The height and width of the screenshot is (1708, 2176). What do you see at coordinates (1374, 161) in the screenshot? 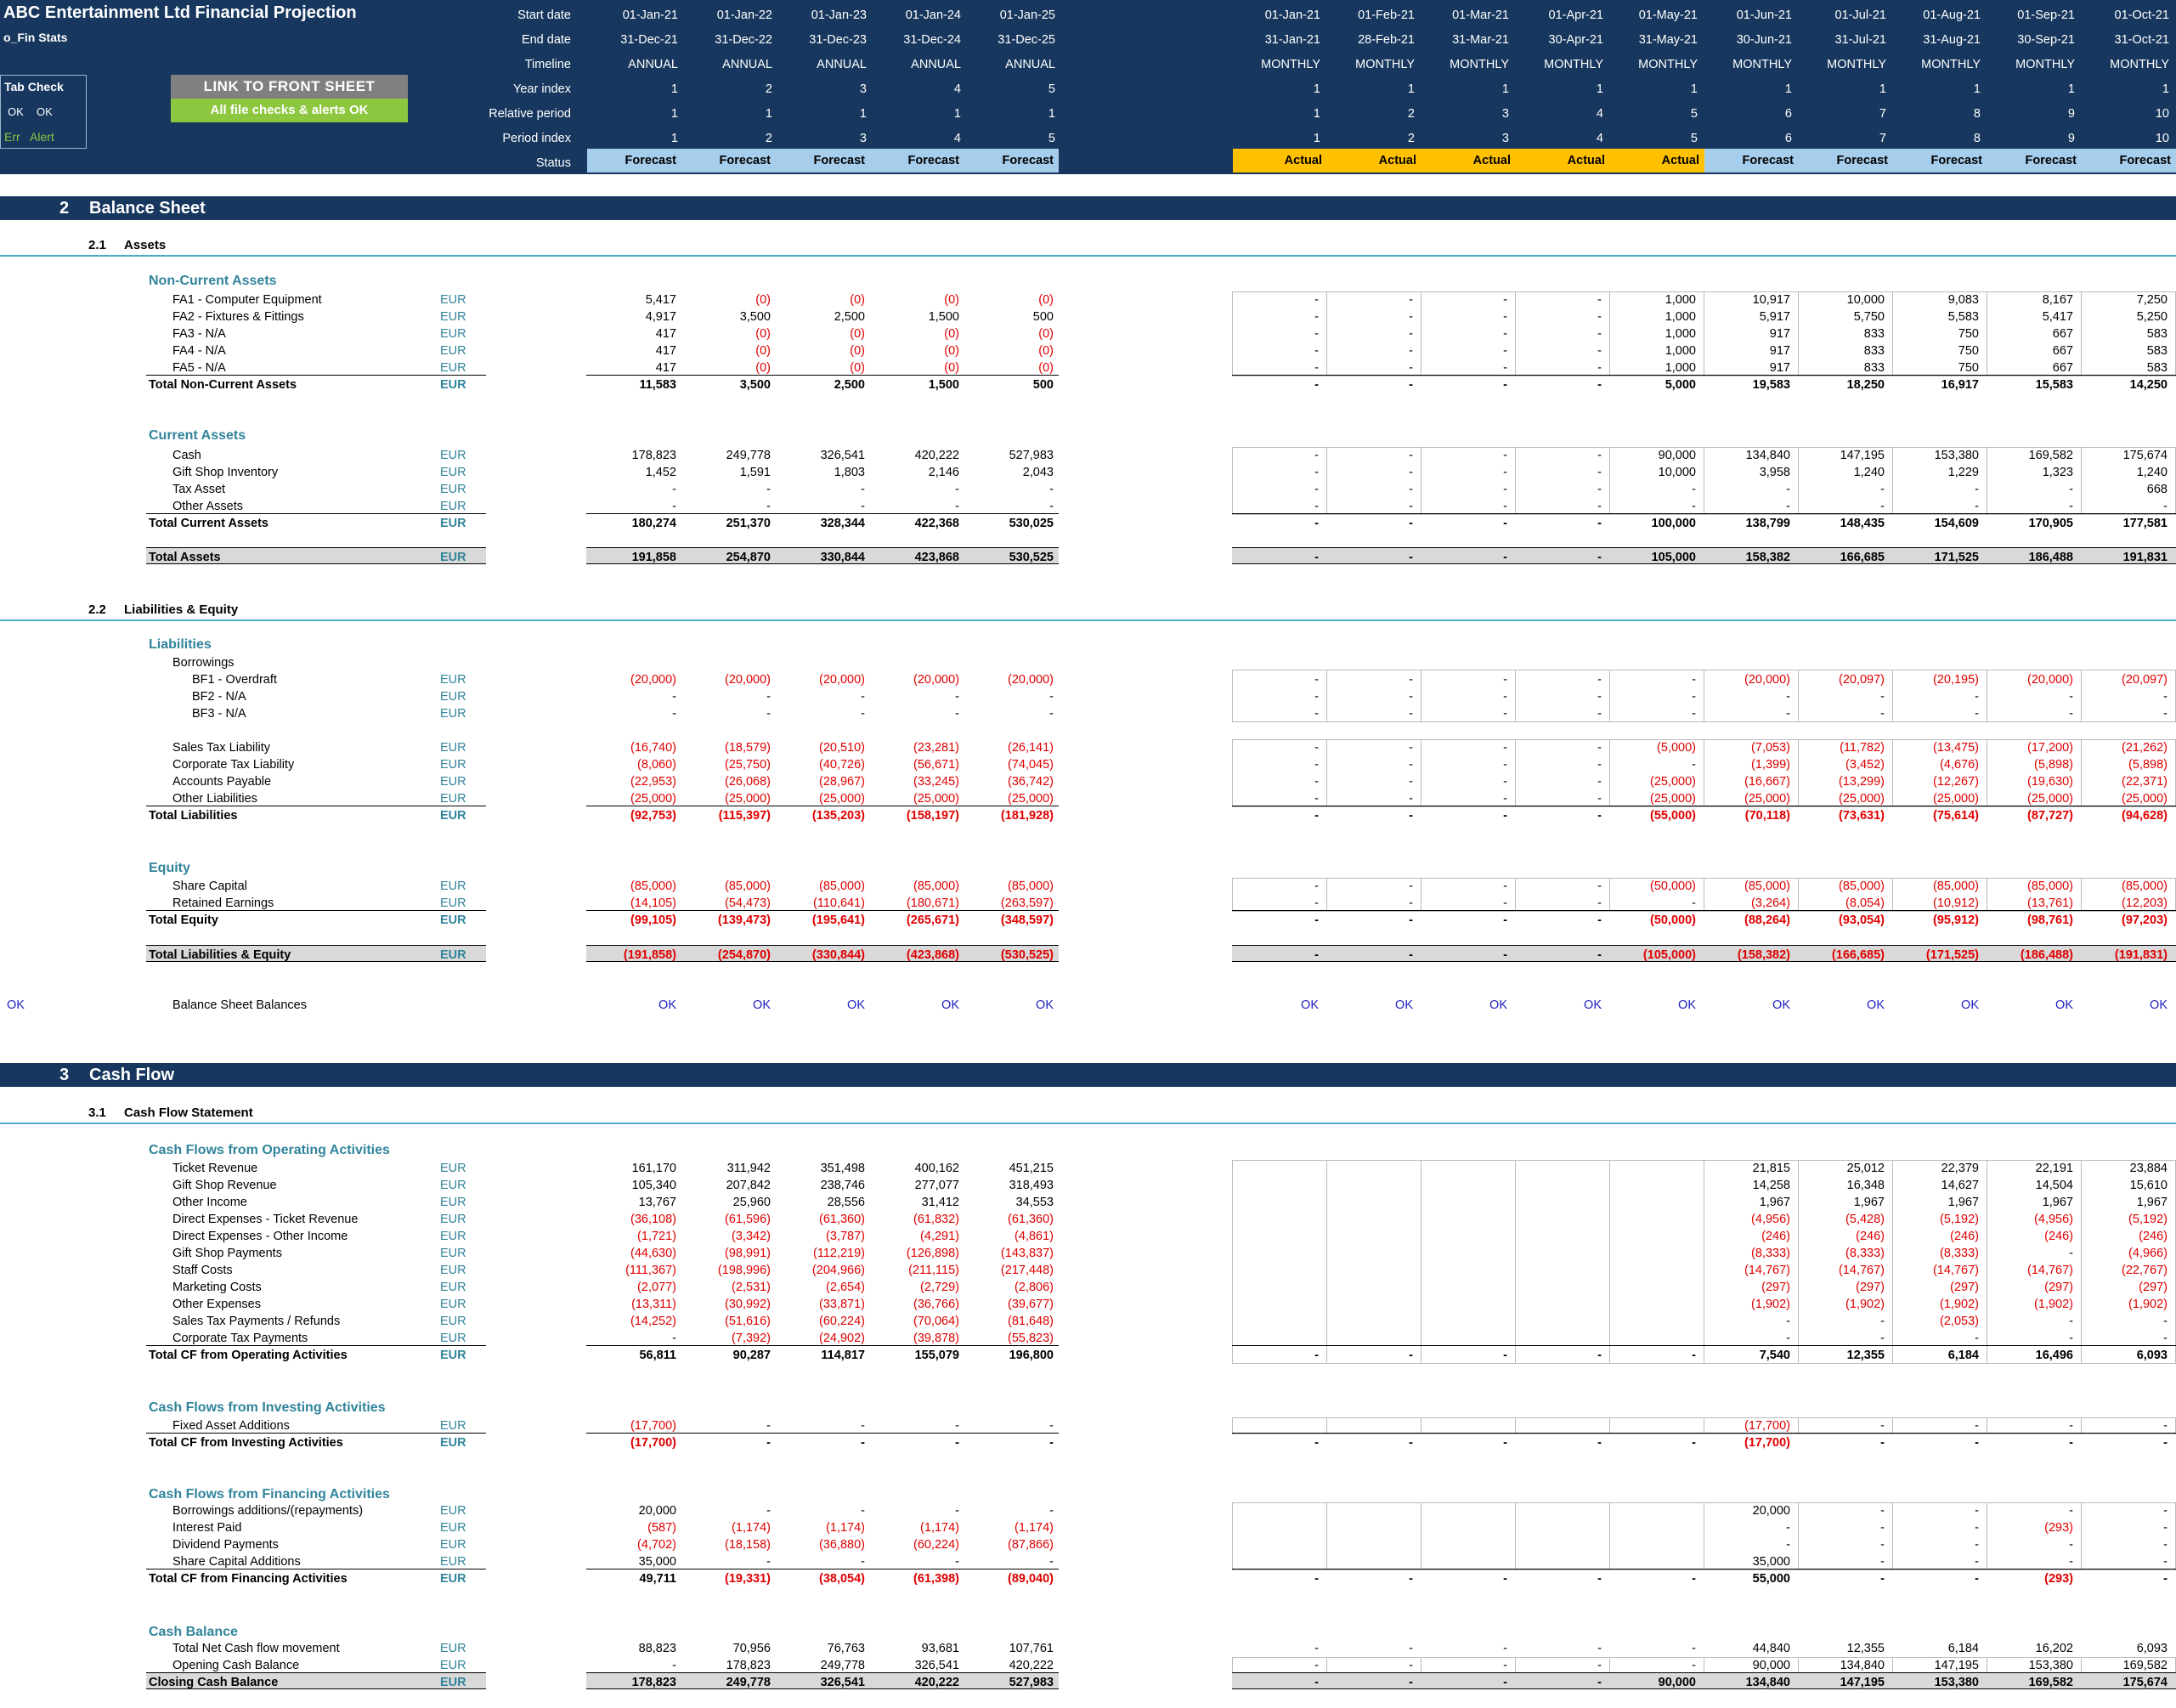
I see `status-cell: Actual` at bounding box center [1374, 161].